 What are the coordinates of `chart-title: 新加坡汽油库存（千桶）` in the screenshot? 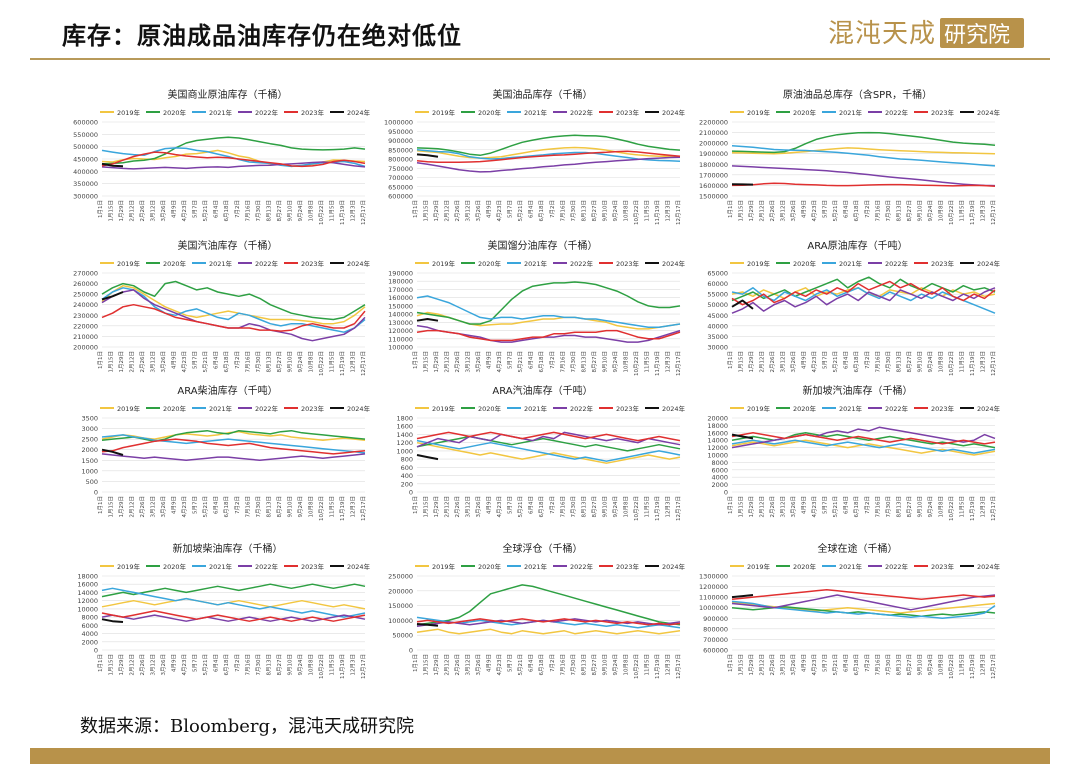 It's located at (858, 390).